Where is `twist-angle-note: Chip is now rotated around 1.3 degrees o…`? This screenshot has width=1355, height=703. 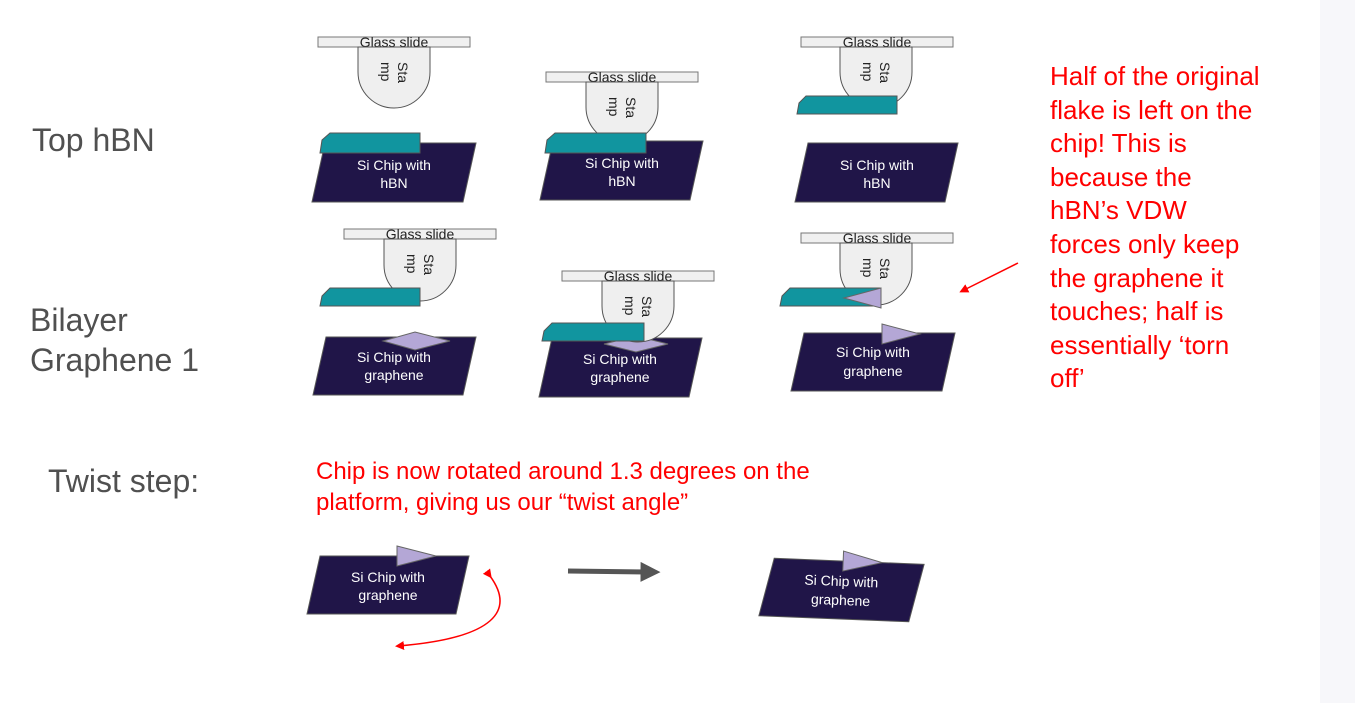
twist-angle-note: Chip is now rotated around 1.3 degrees o… is located at coordinates (563, 487).